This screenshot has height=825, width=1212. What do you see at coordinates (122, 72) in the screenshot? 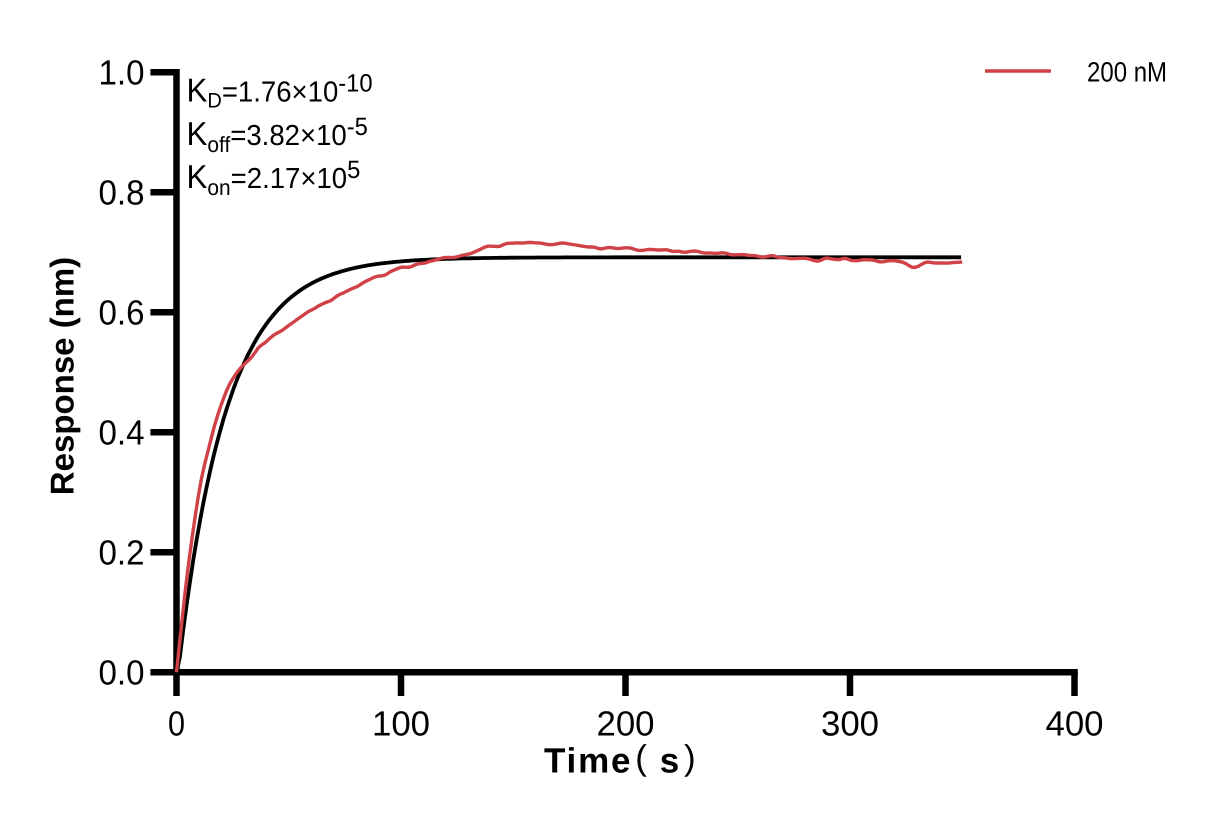
I see `svg-text: 1.0` at bounding box center [122, 72].